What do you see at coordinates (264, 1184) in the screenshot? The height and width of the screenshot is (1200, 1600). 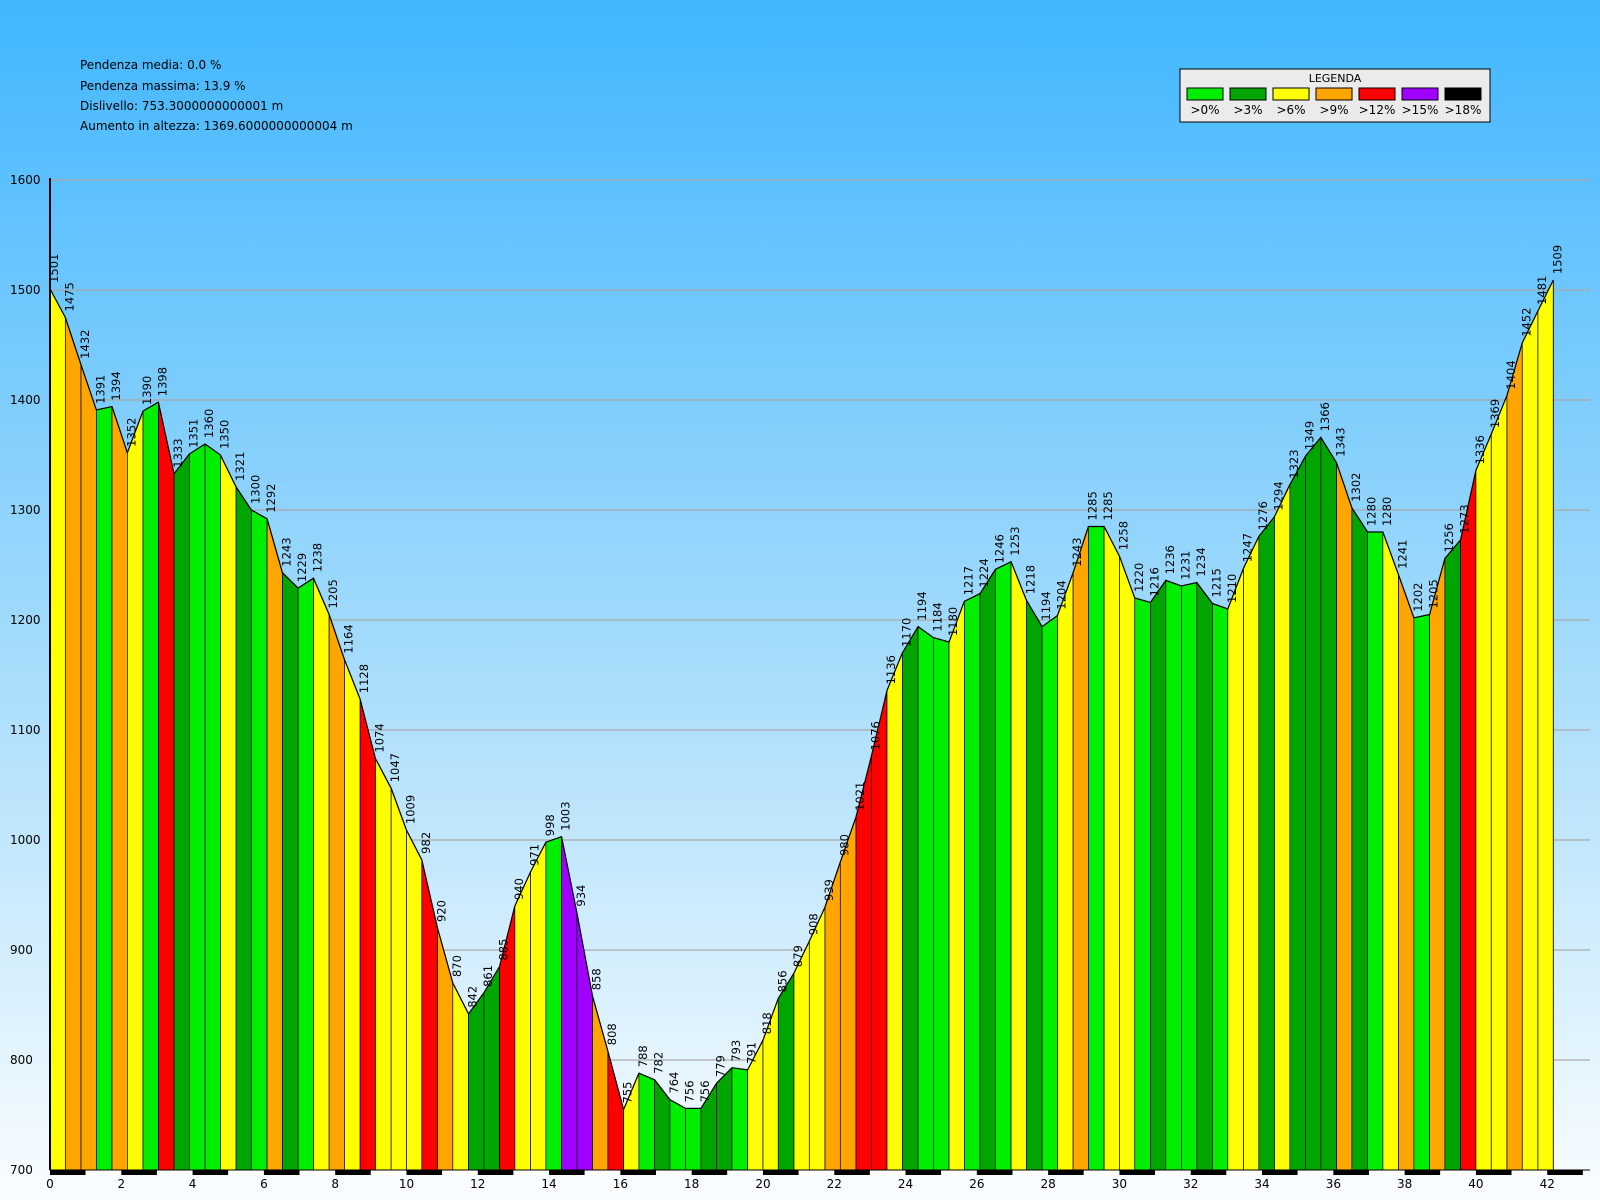 I see `x-tick-label: 6` at bounding box center [264, 1184].